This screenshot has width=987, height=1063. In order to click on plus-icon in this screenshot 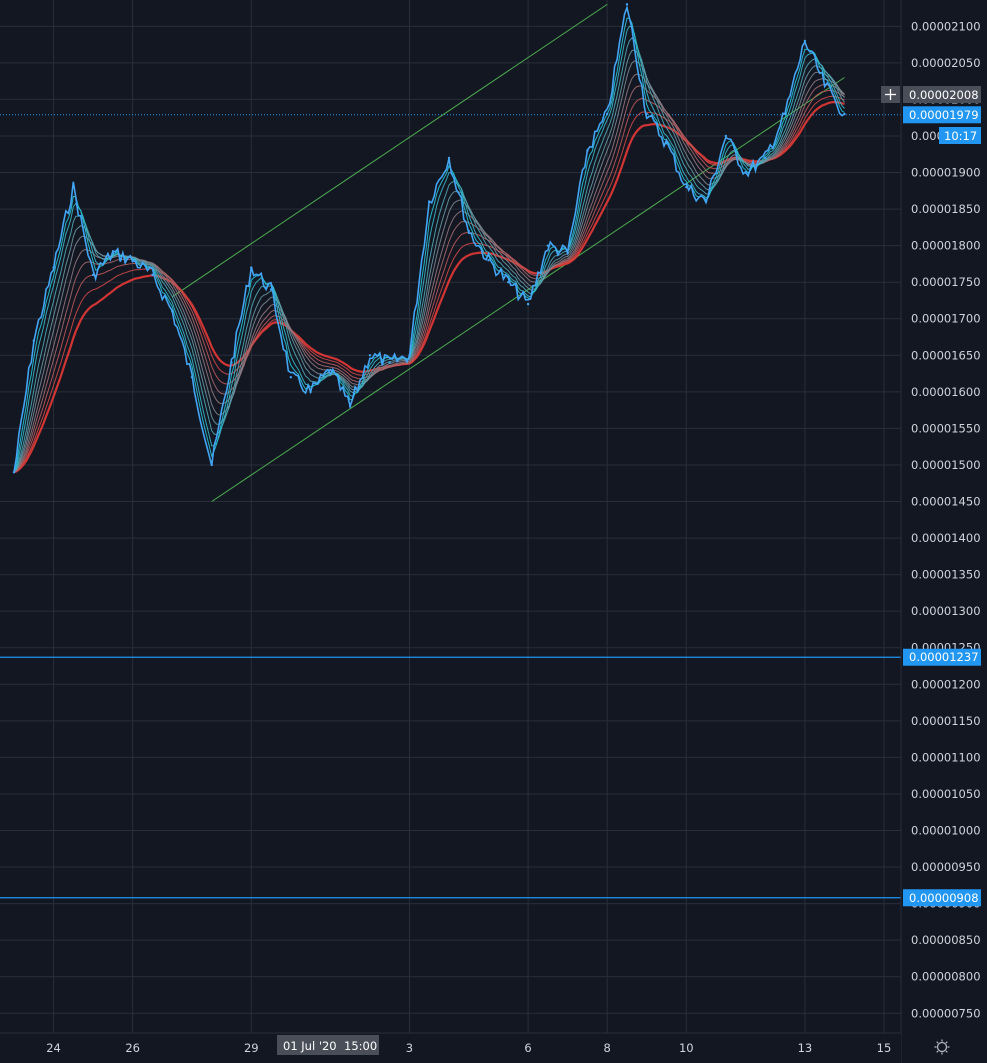, I will do `click(890, 94)`.